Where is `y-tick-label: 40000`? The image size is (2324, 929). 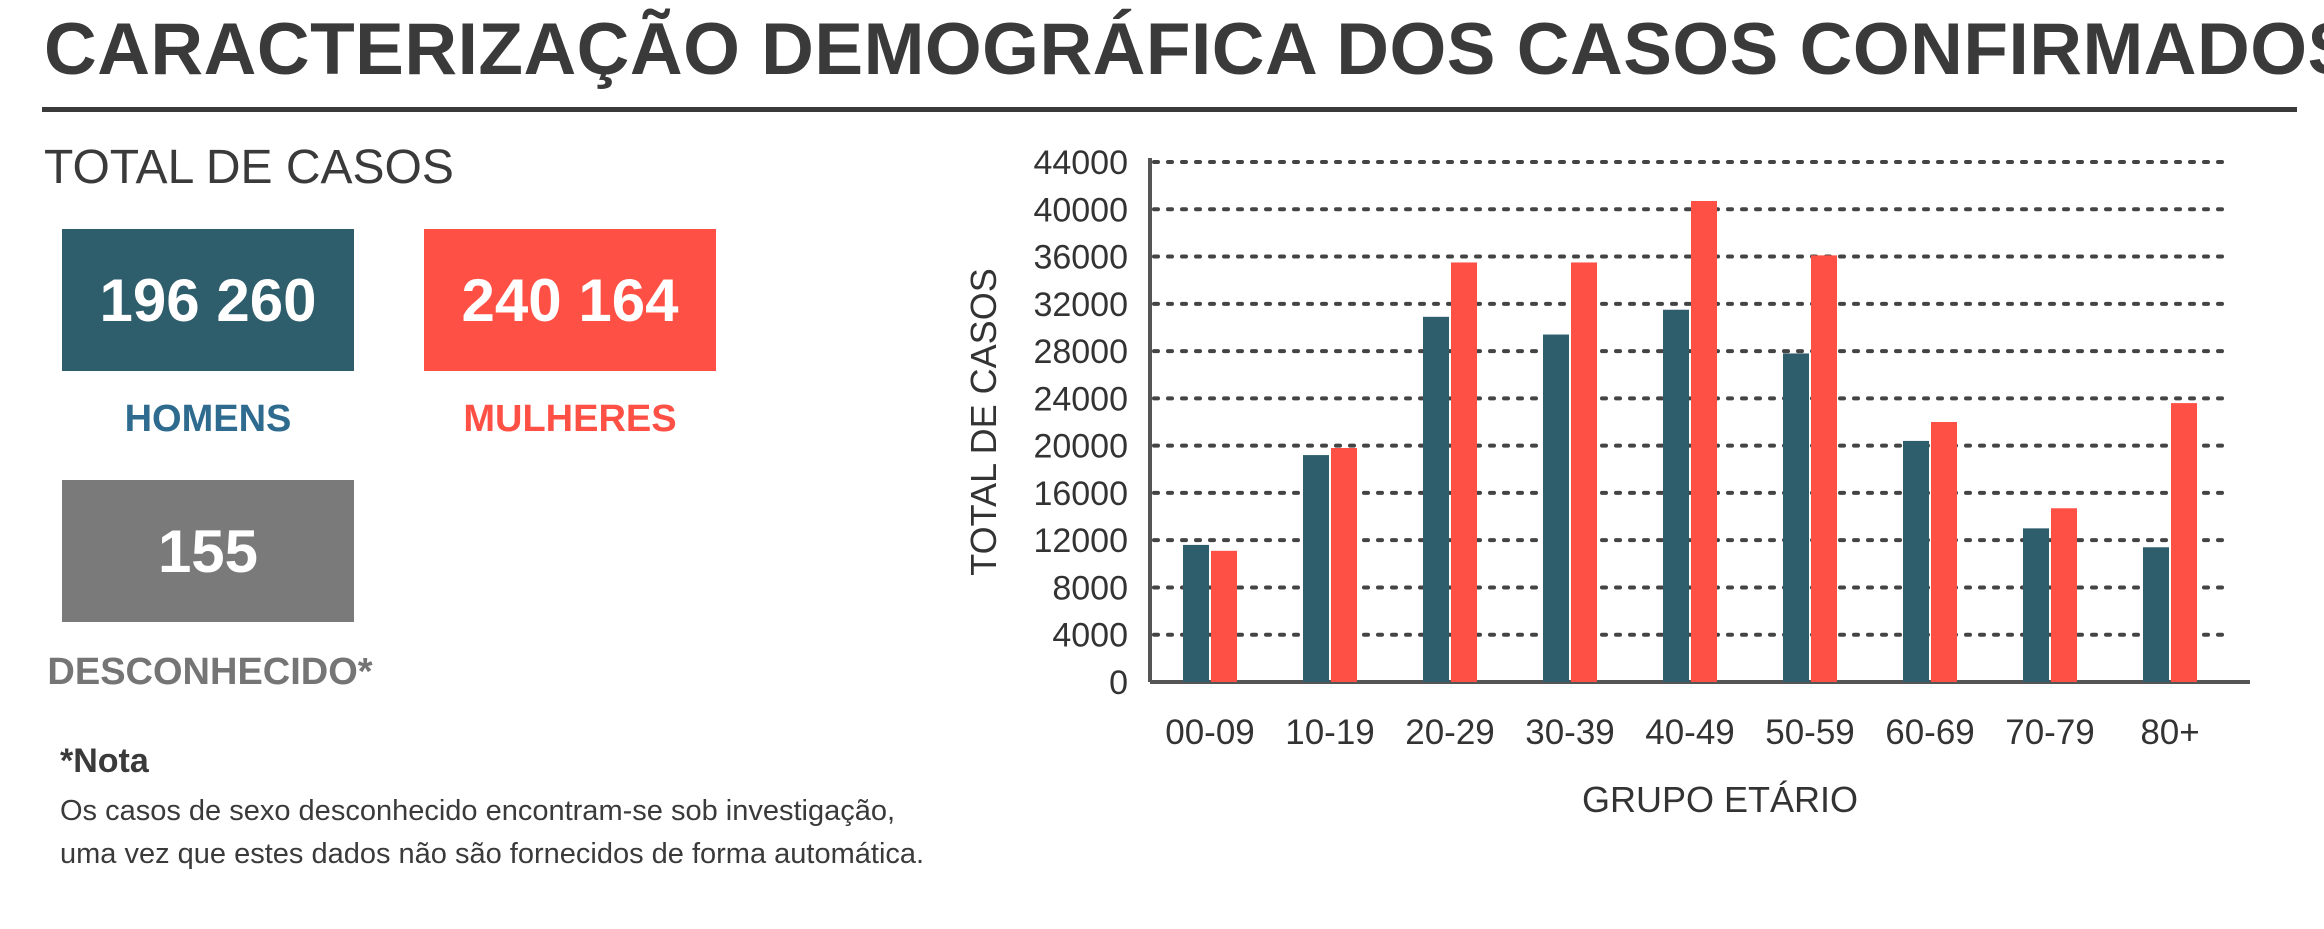
y-tick-label: 40000 is located at coordinates (1080, 210).